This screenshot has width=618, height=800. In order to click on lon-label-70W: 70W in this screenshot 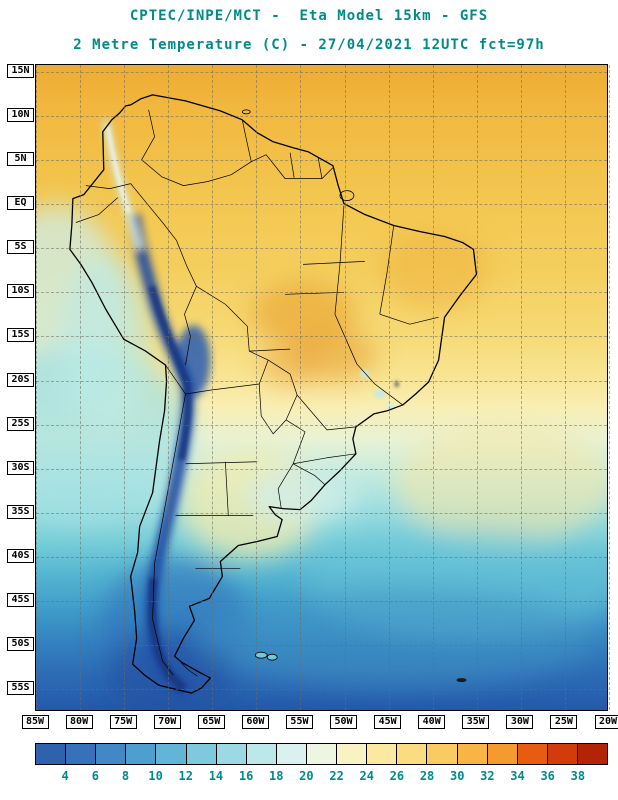, I will do `click(167, 722)`.